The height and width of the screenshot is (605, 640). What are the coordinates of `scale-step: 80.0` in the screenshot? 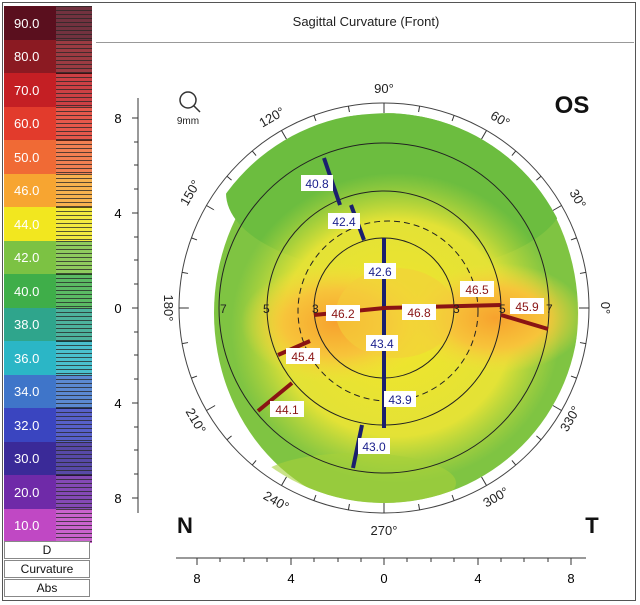 It's located at (48, 56).